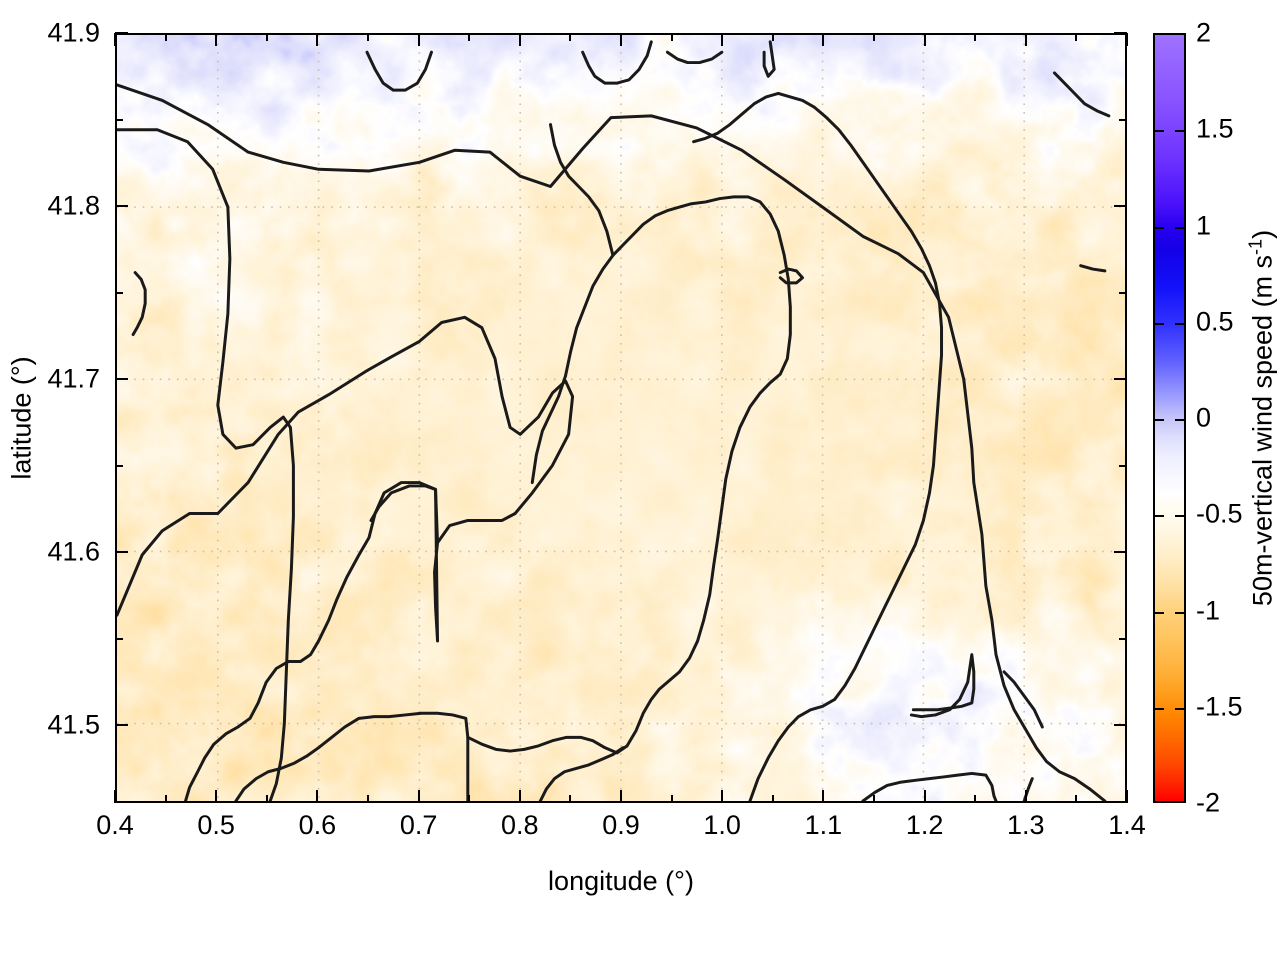 The width and height of the screenshot is (1280, 960). Describe the element at coordinates (1127, 825) in the screenshot. I see `x-tick-label: 1.4` at that location.